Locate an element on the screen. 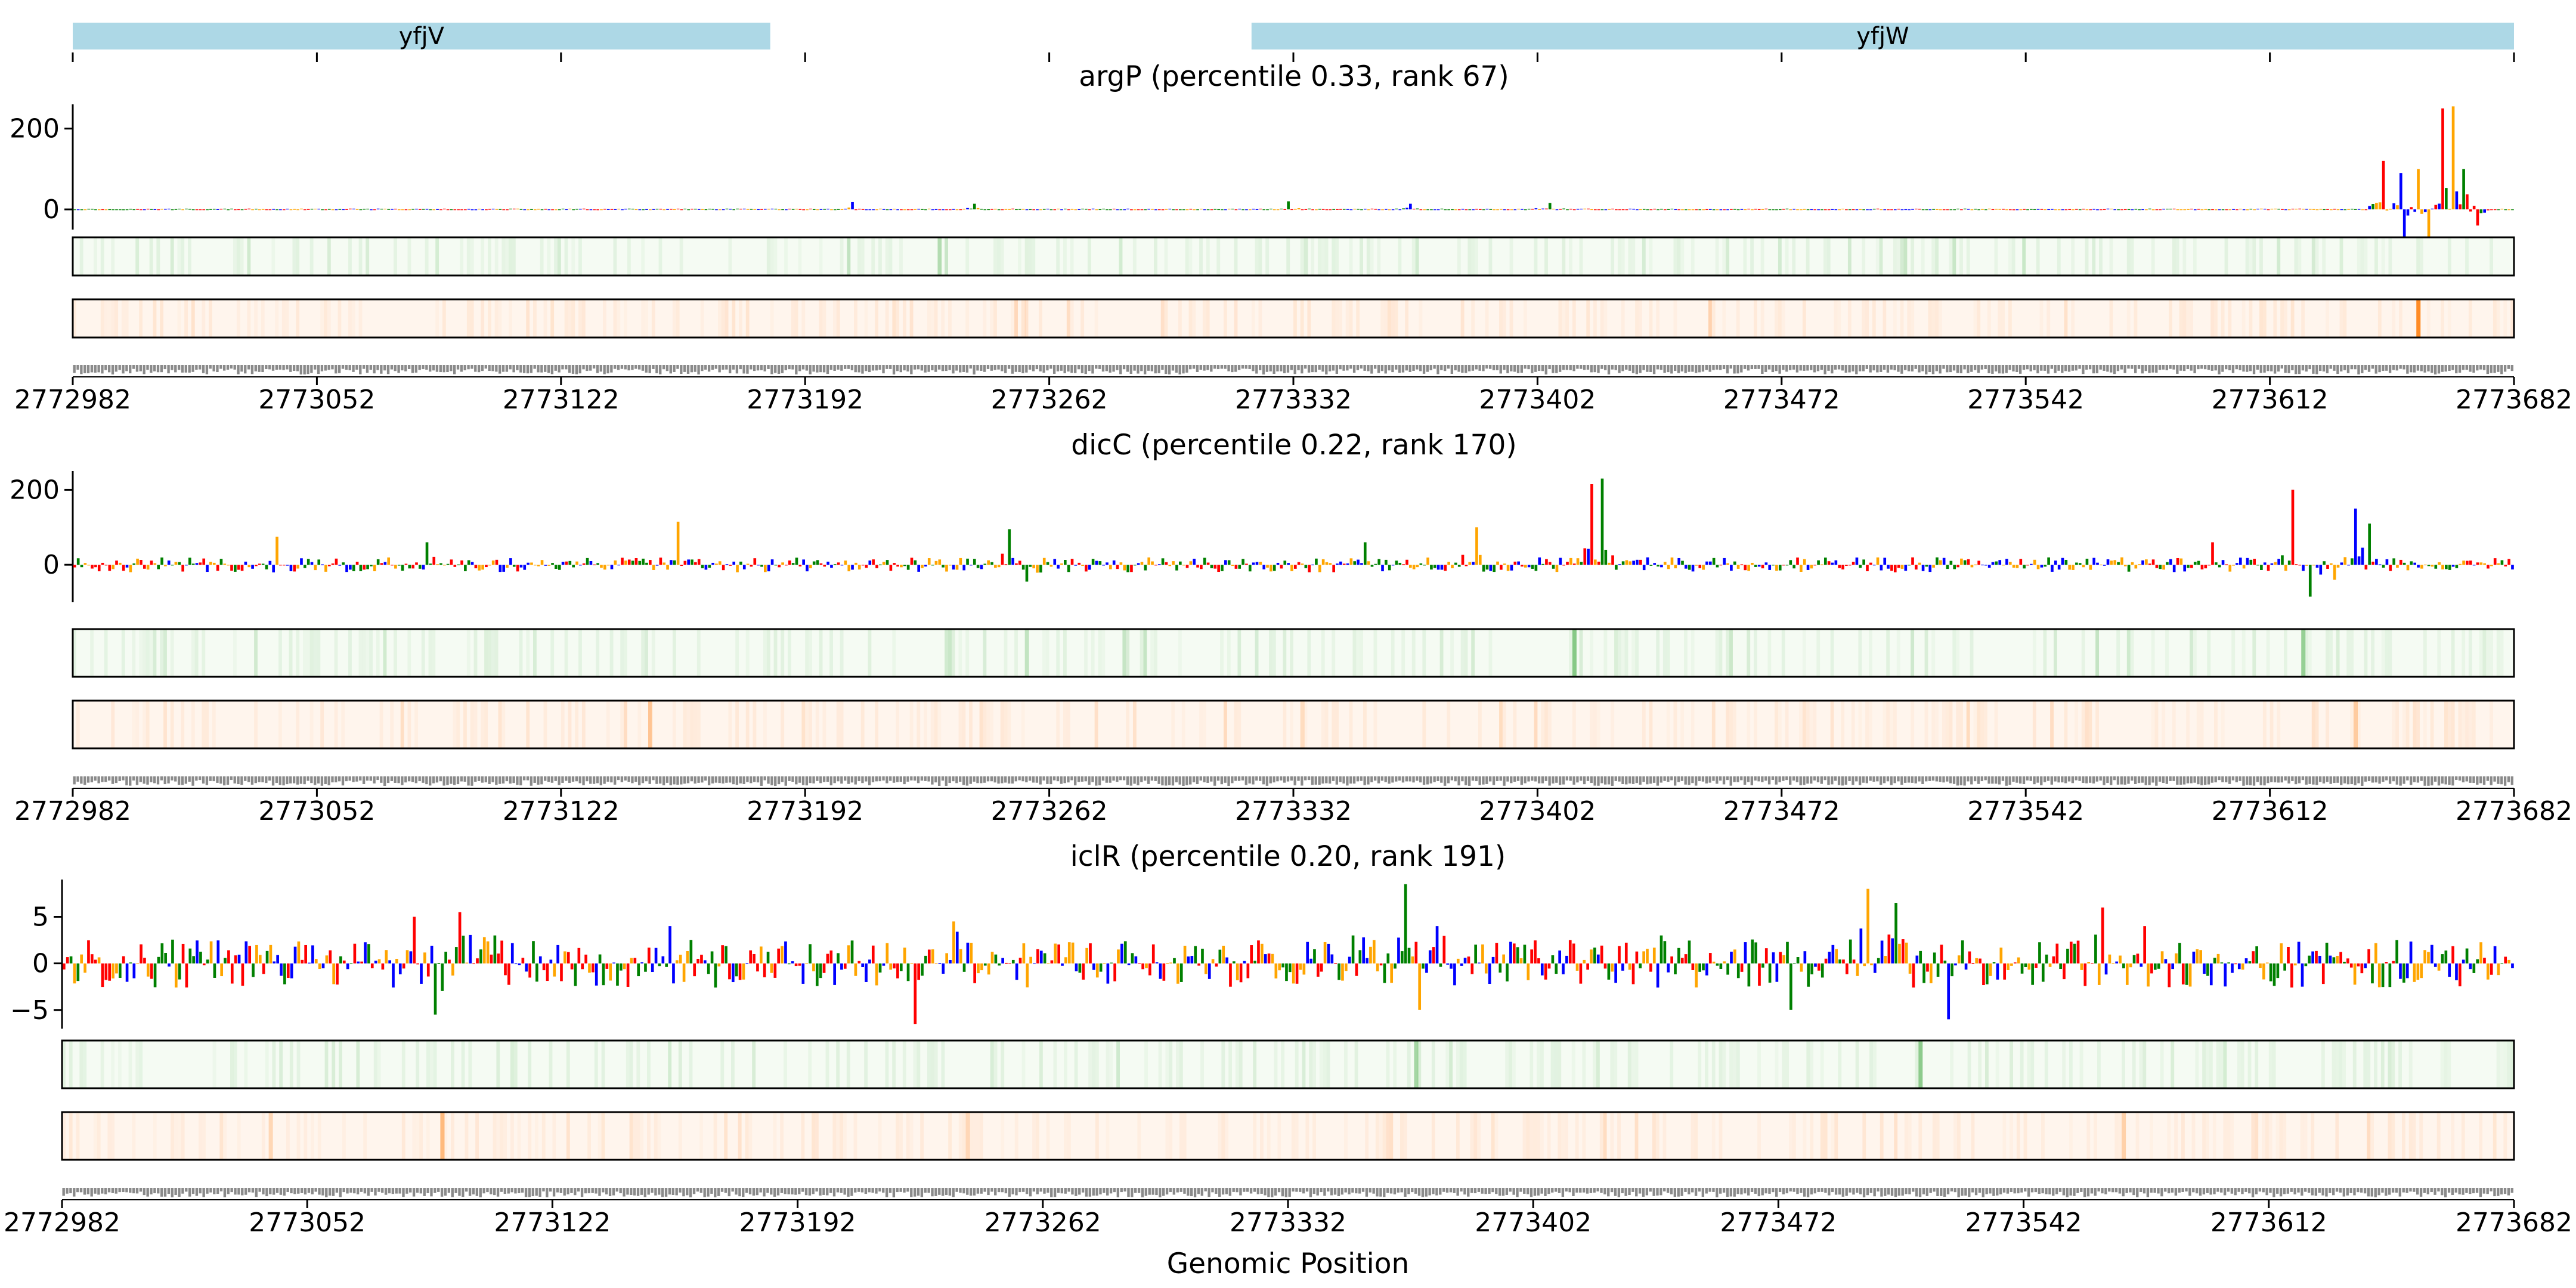  attribution-background is located at coordinates (1293, 653).